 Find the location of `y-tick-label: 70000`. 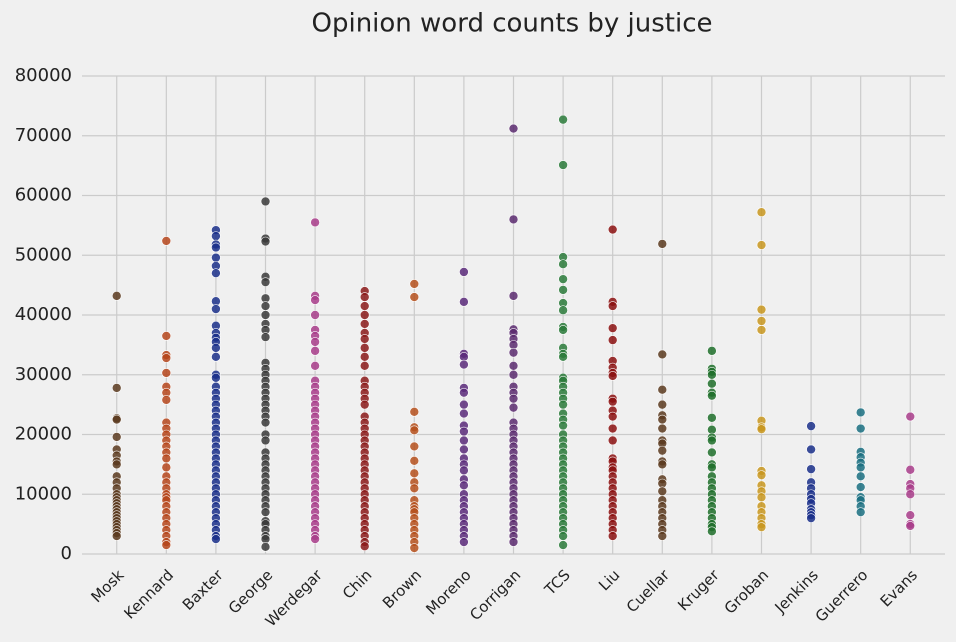

y-tick-label: 70000 is located at coordinates (43, 135).